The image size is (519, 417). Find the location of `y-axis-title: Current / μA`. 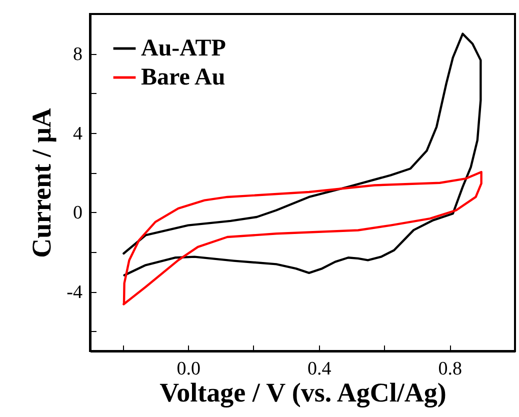

y-axis-title: Current / μA is located at coordinates (41, 183).